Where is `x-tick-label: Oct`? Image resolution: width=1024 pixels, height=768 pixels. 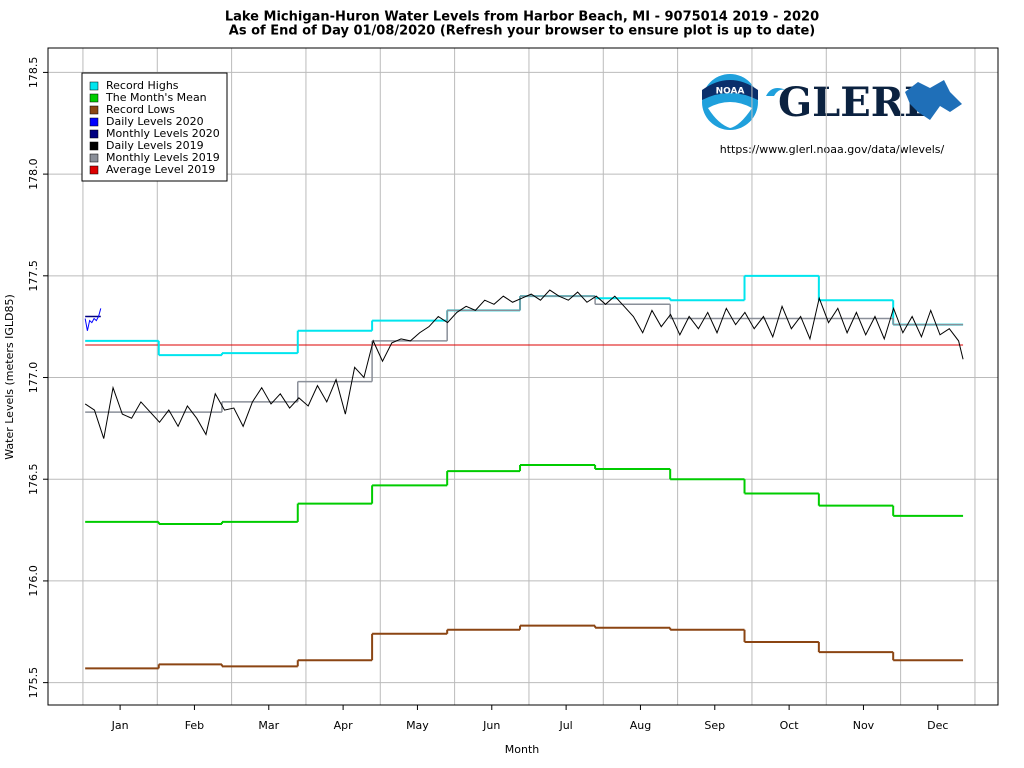
x-tick-label: Oct is located at coordinates (790, 725).